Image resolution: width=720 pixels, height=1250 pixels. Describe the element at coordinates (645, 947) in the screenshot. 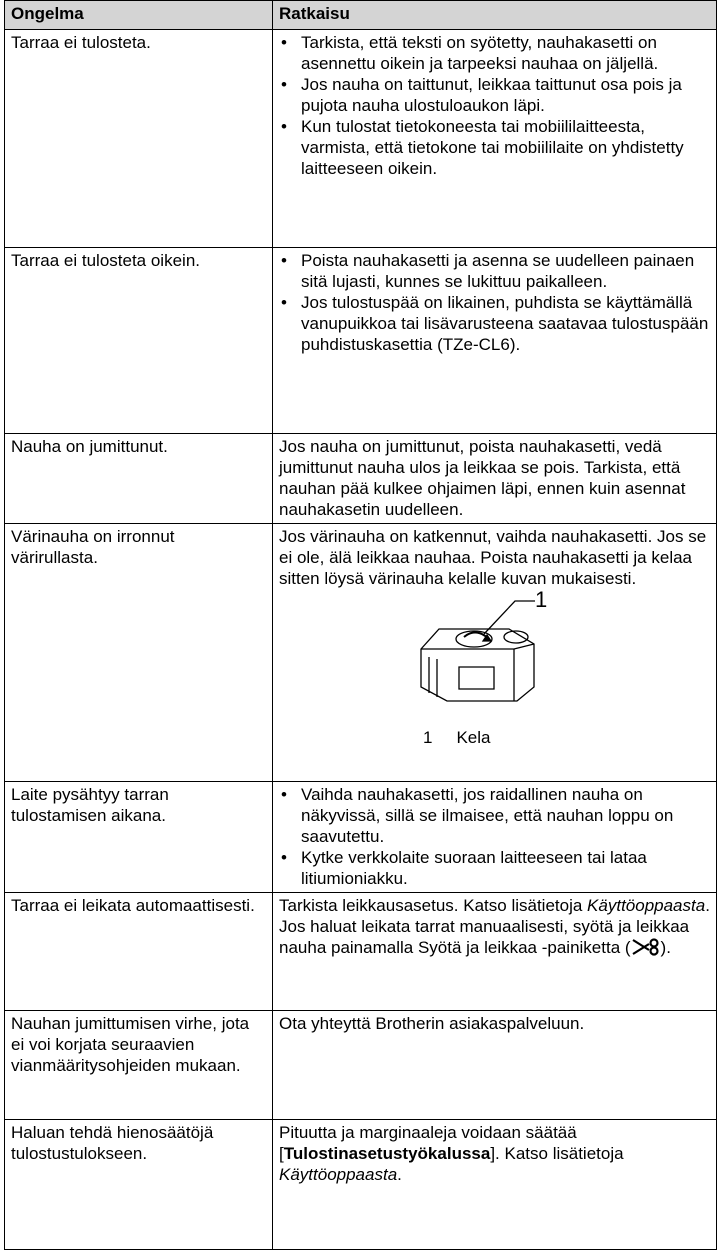

I see `scissors-icon` at that location.